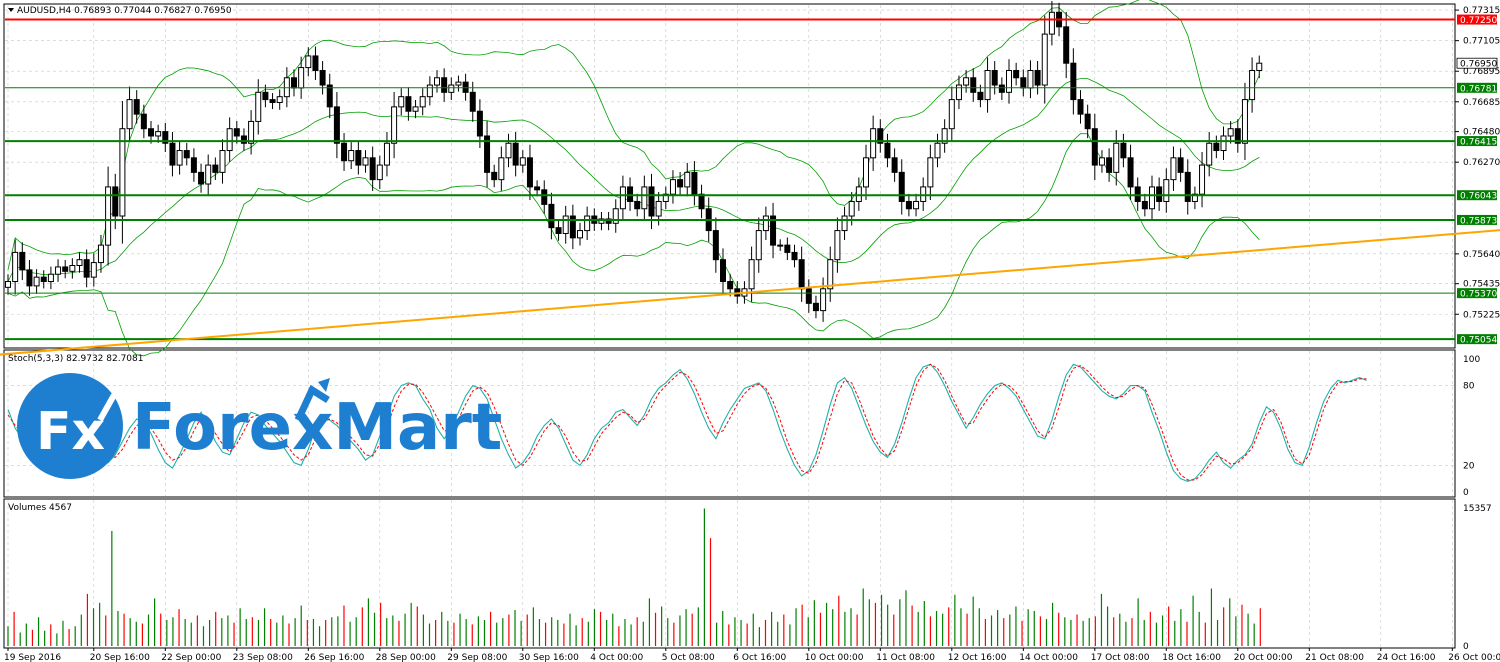  Describe the element at coordinates (312, 403) in the screenshot. I see `logo-m-arrow-icon` at that location.